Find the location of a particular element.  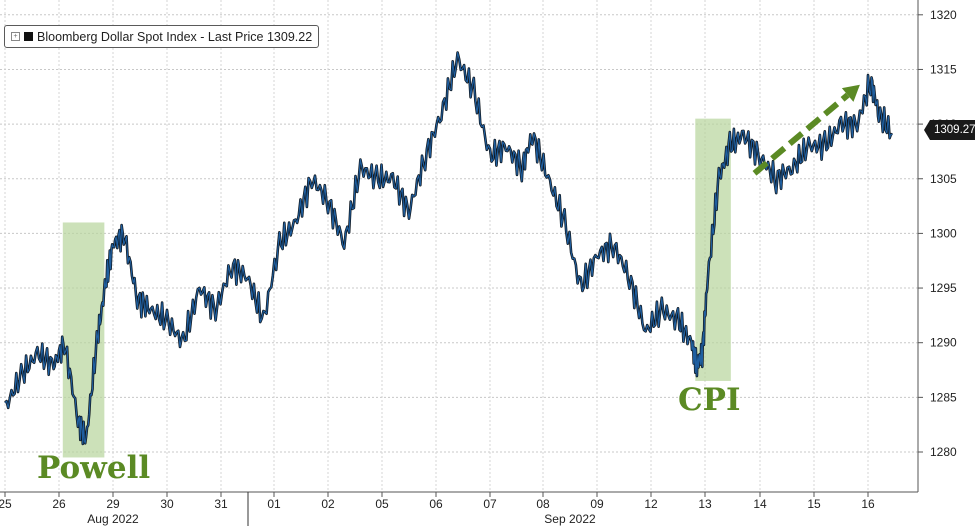

last-price-pointer is located at coordinates (927, 130).